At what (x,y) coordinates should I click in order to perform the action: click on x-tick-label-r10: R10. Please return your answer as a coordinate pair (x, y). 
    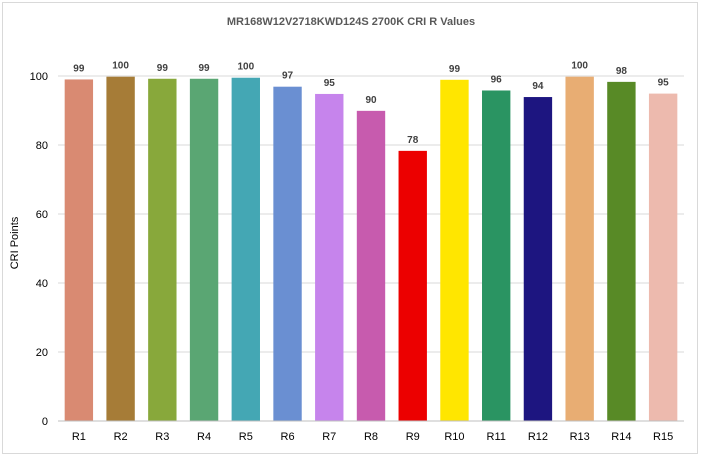
    Looking at the image, I should click on (454, 437).